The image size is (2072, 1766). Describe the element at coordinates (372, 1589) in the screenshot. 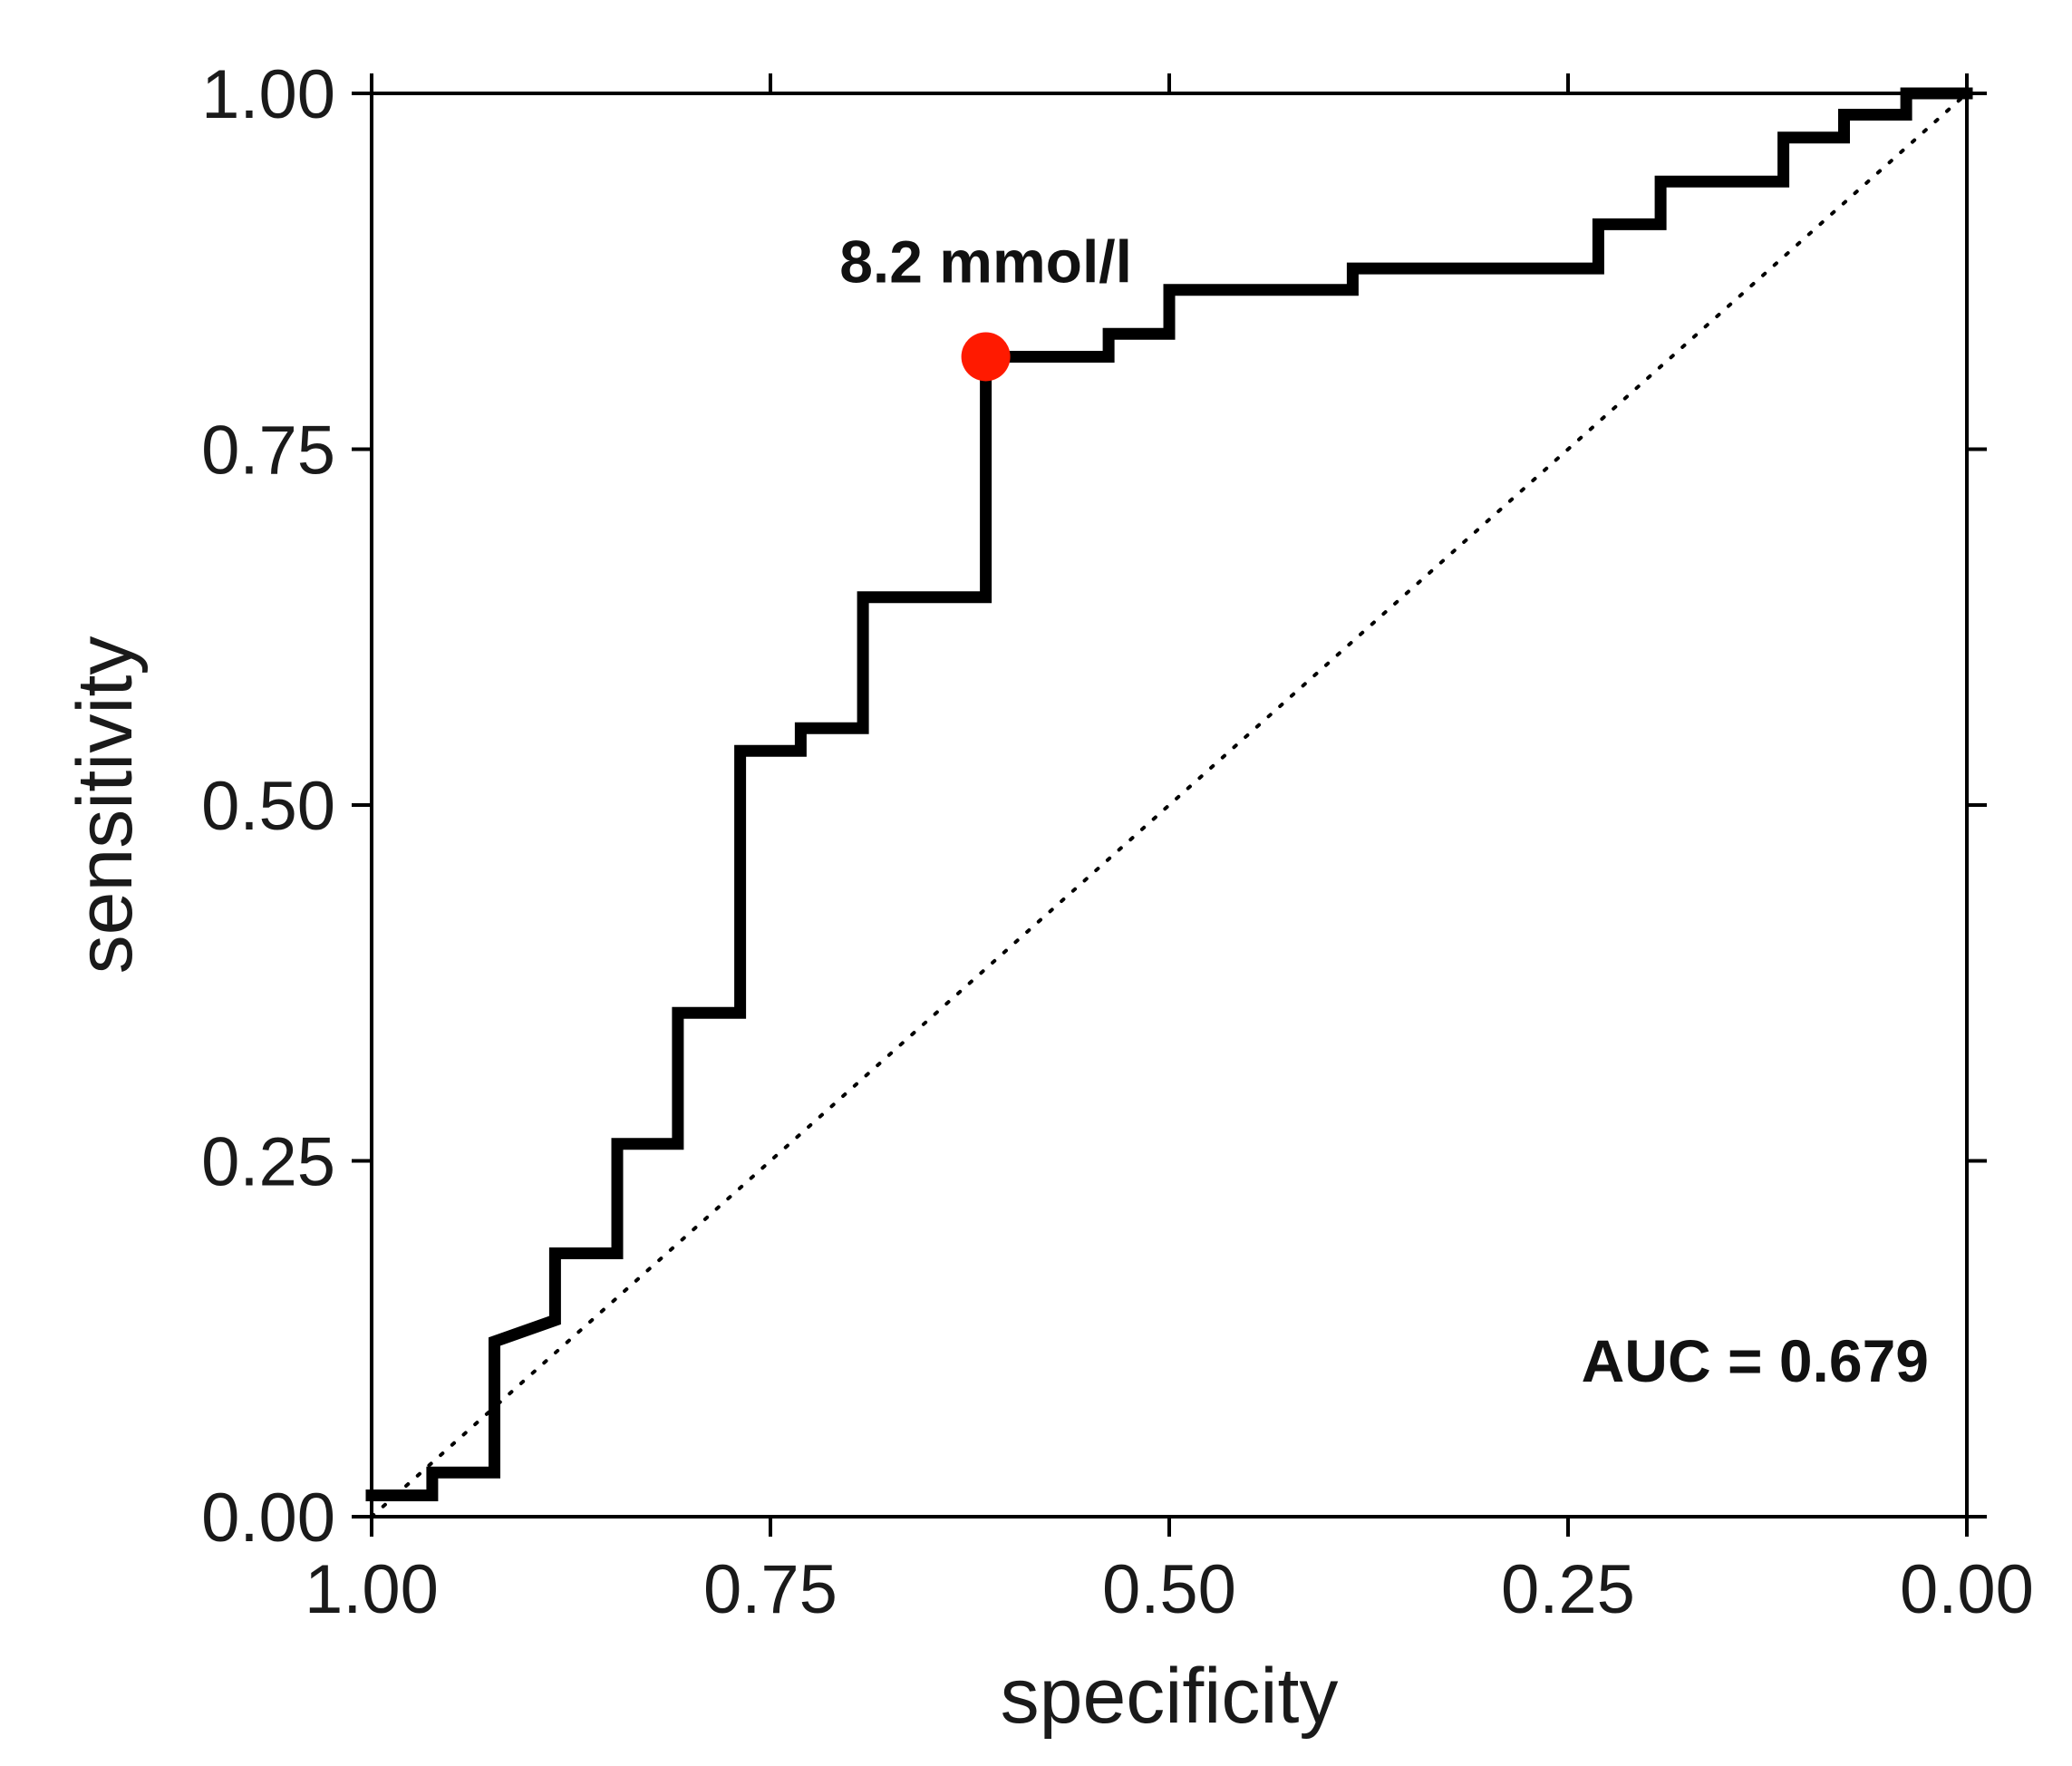

I see `x-tick-label: 1.00` at that location.